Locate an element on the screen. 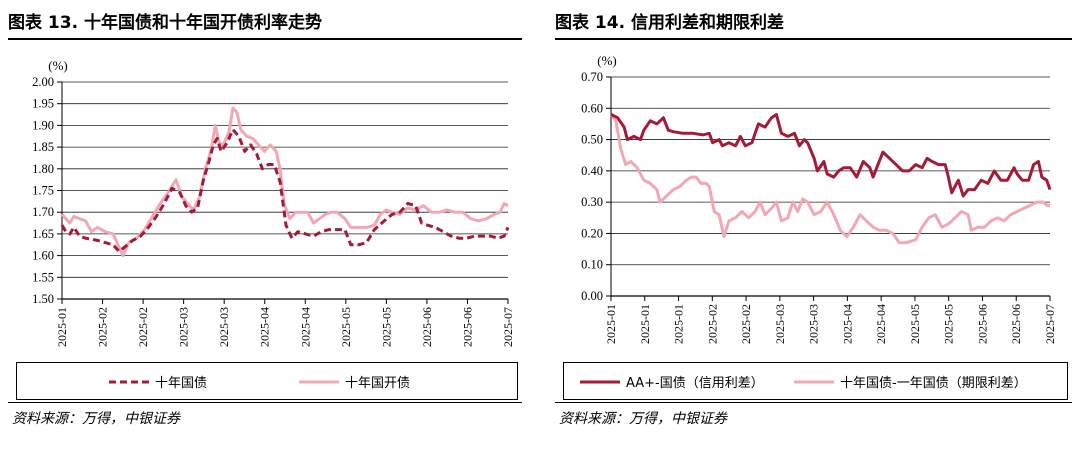 Image resolution: width=1080 pixels, height=462 pixels. title-divider-left is located at coordinates (265, 39).